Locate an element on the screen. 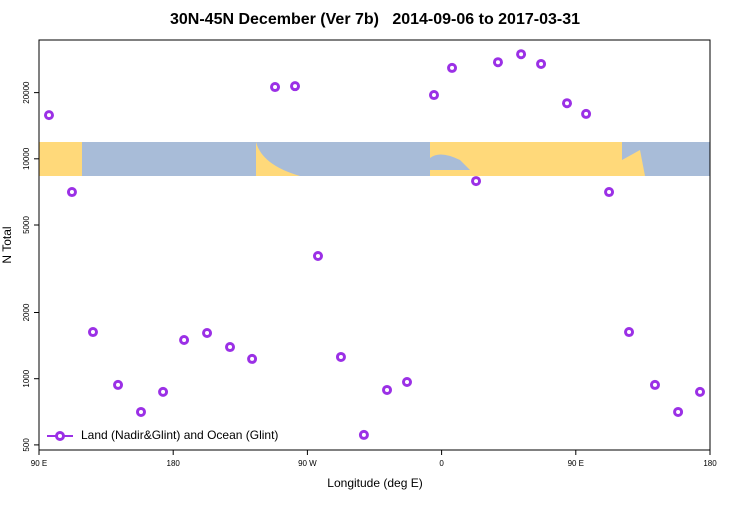 This screenshot has height=505, width=750. legend-marker is located at coordinates (60, 436).